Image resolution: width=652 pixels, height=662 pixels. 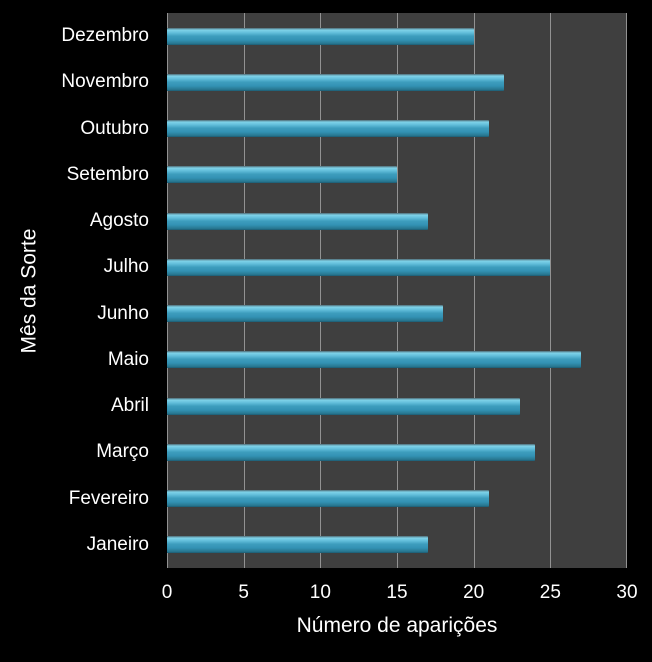 I want to click on x-tick-label: 10, so click(x=320, y=592).